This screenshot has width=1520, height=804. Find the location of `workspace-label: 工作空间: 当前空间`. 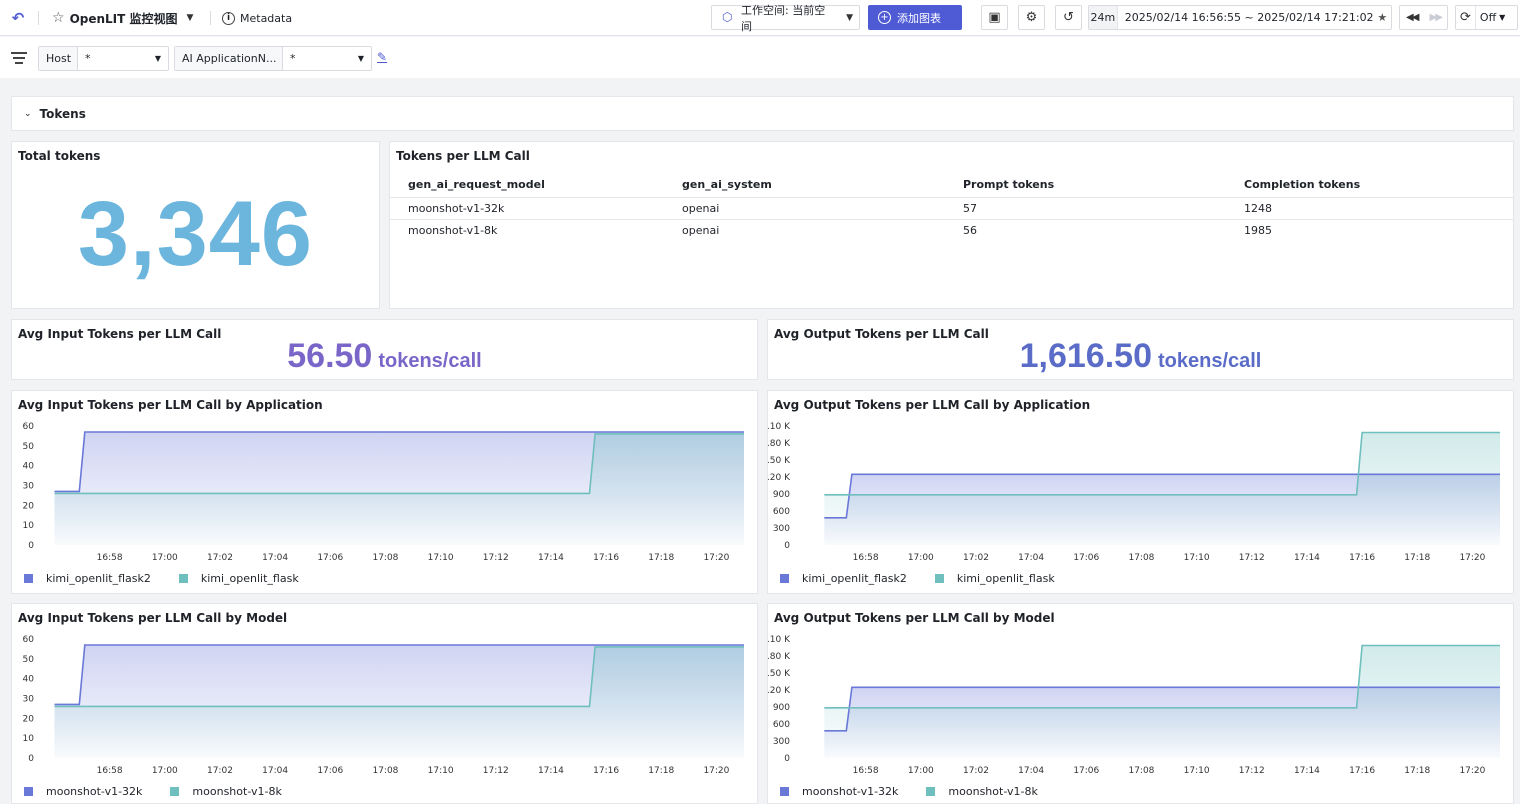

workspace-label: 工作空间: 当前空间 is located at coordinates (783, 18).